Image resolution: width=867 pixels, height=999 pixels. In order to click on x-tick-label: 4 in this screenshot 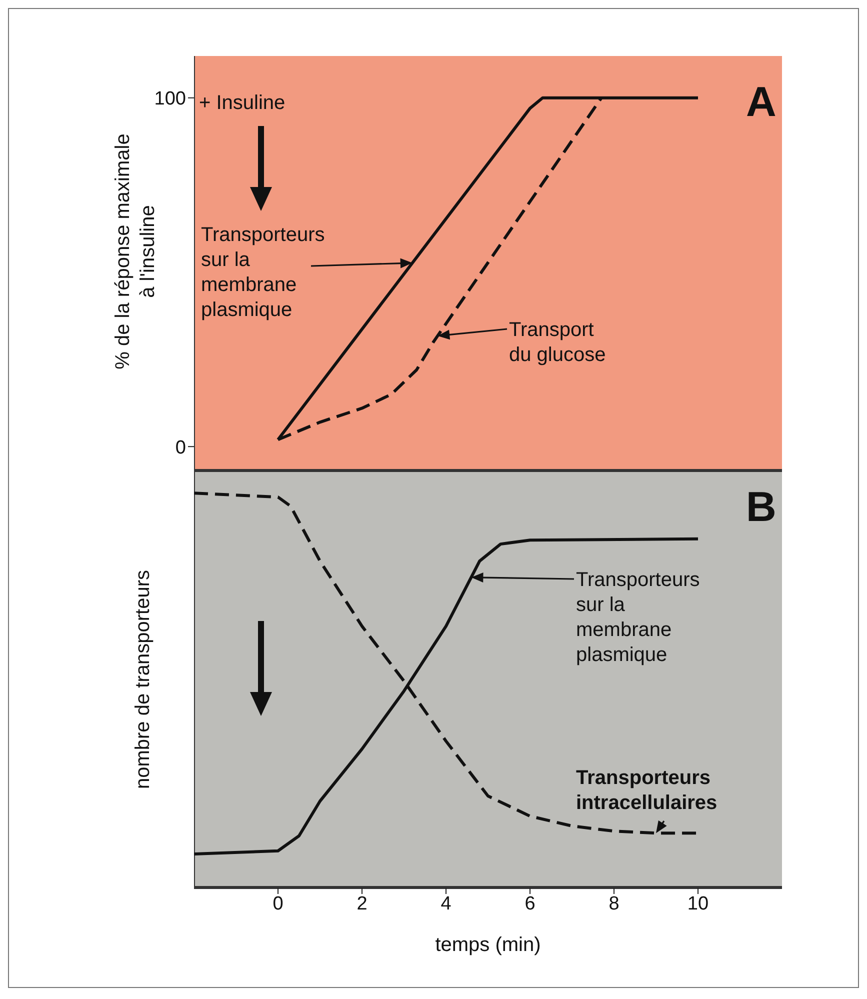, I will do `click(446, 903)`.